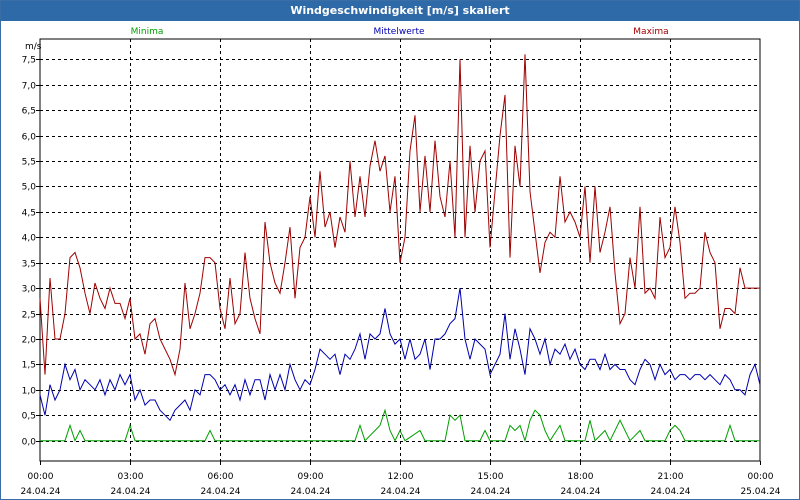  Describe the element at coordinates (29, 265) in the screenshot. I see `y-tick-label: 3,5` at that location.